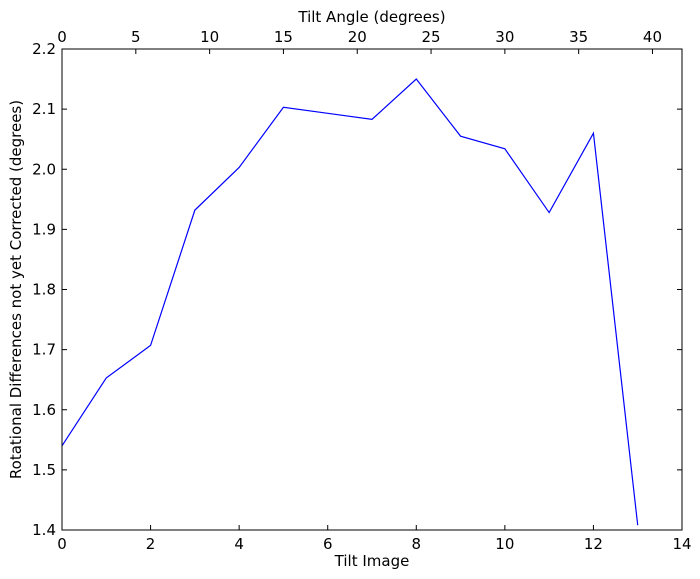 The width and height of the screenshot is (700, 579). I want to click on top-x-tick-label: 0, so click(62, 37).